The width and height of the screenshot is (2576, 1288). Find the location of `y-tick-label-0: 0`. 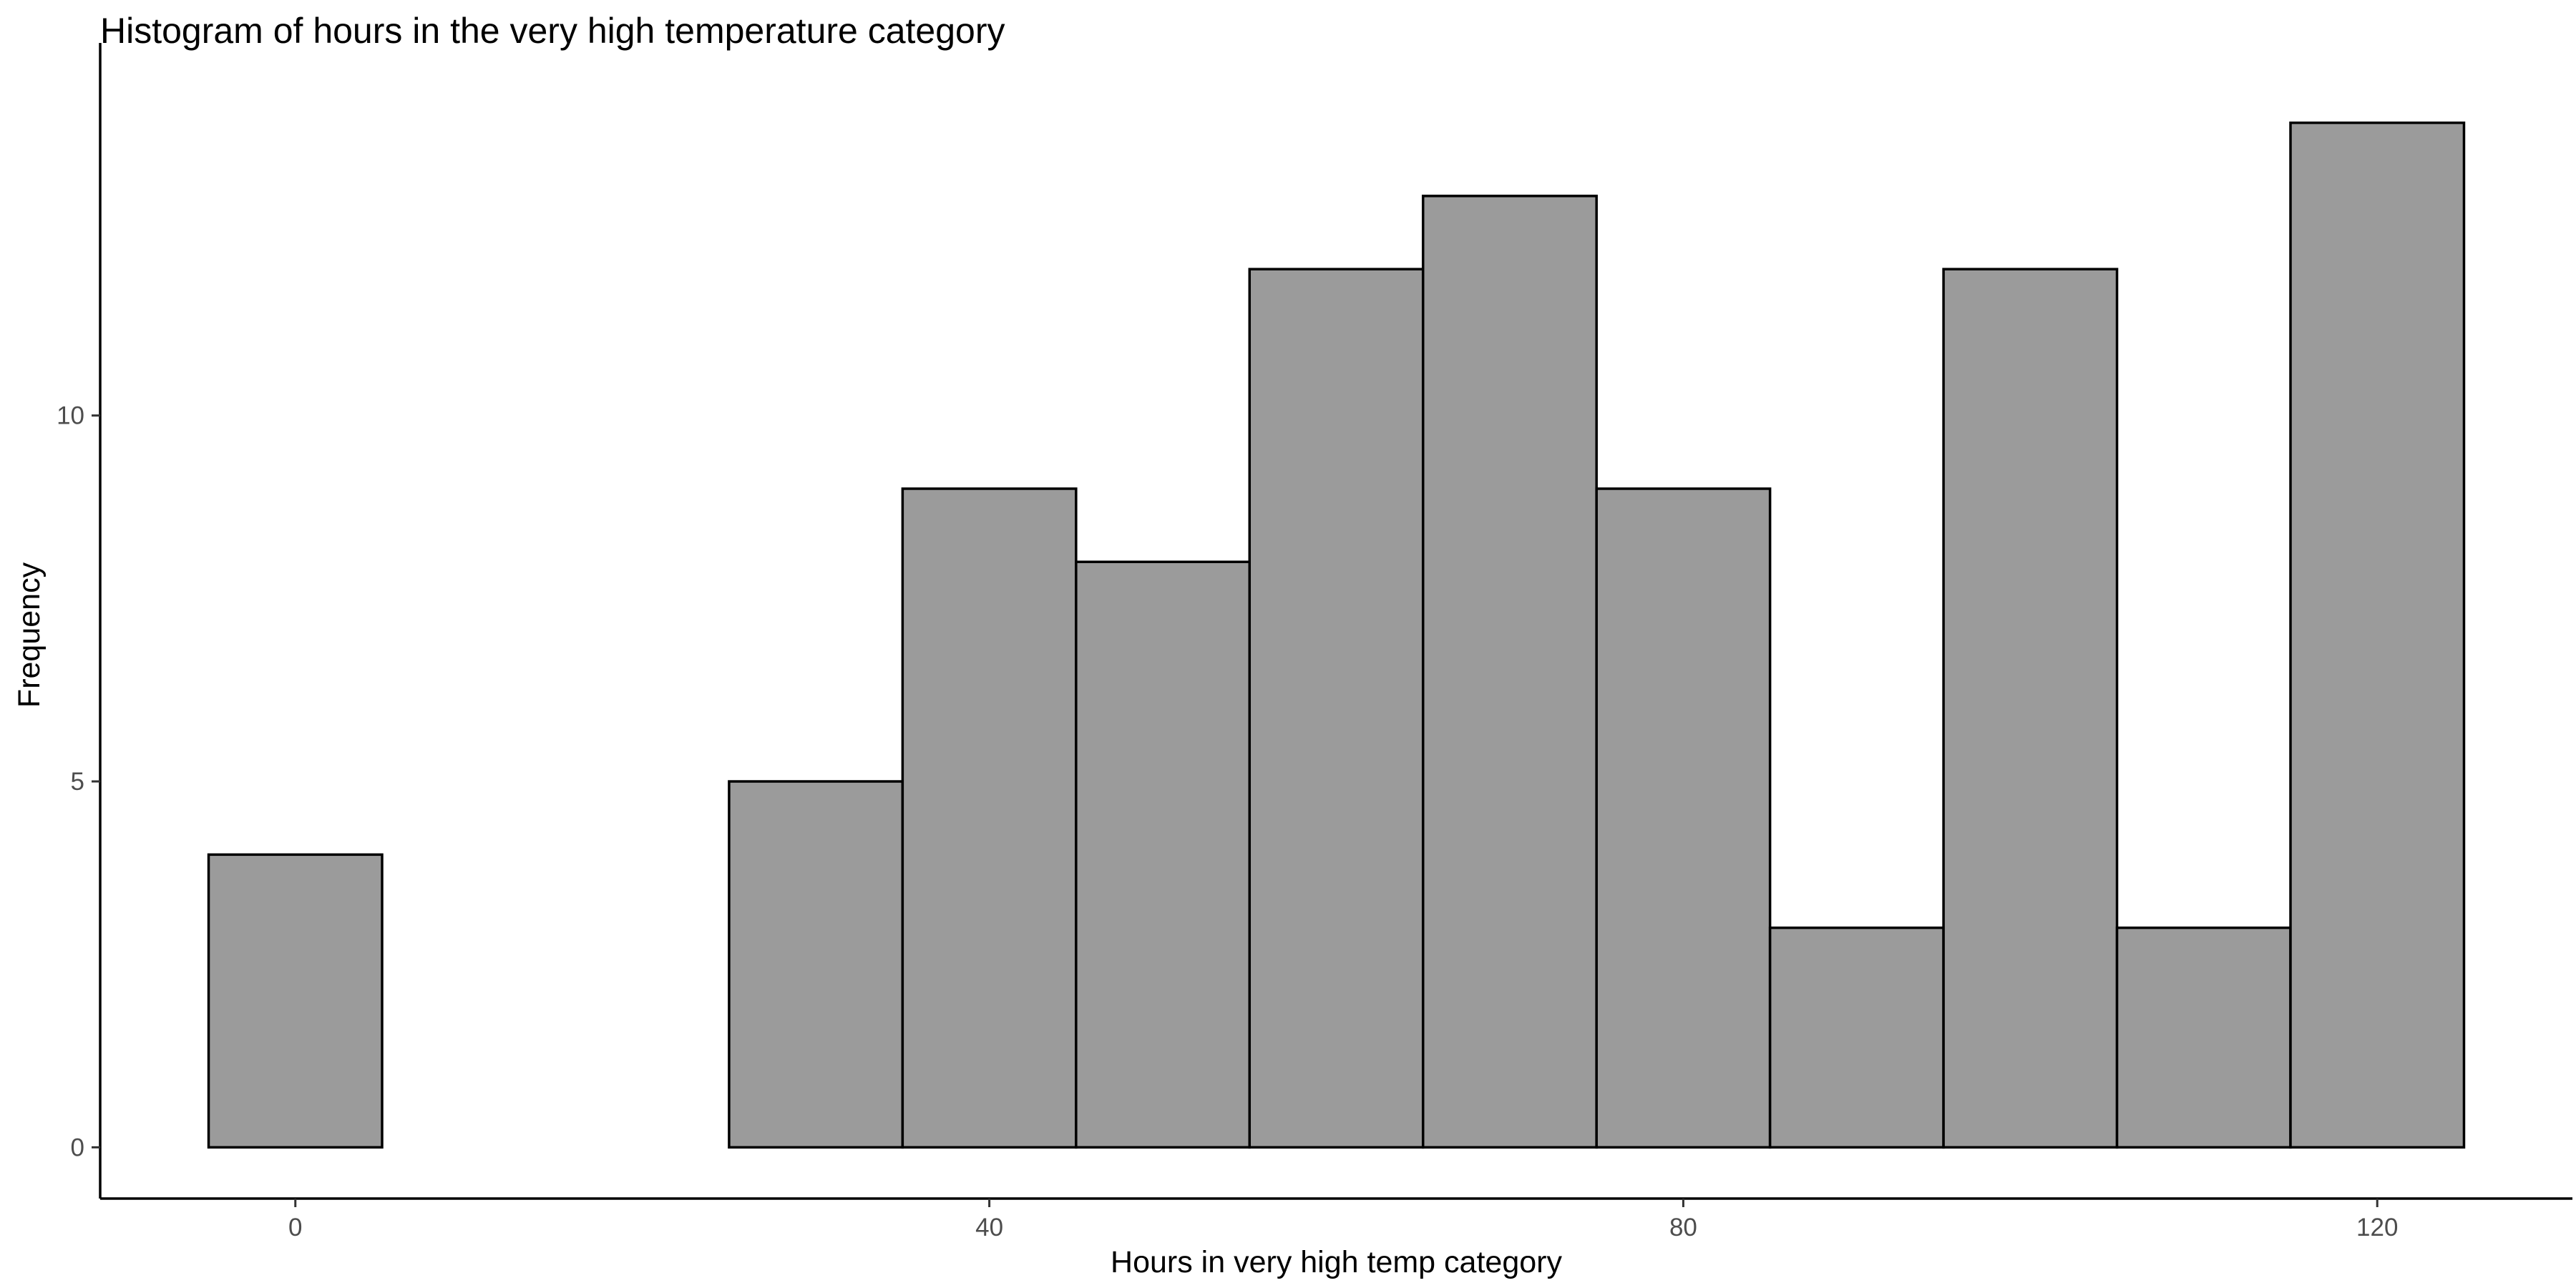

y-tick-label-0: 0 is located at coordinates (77, 1147).